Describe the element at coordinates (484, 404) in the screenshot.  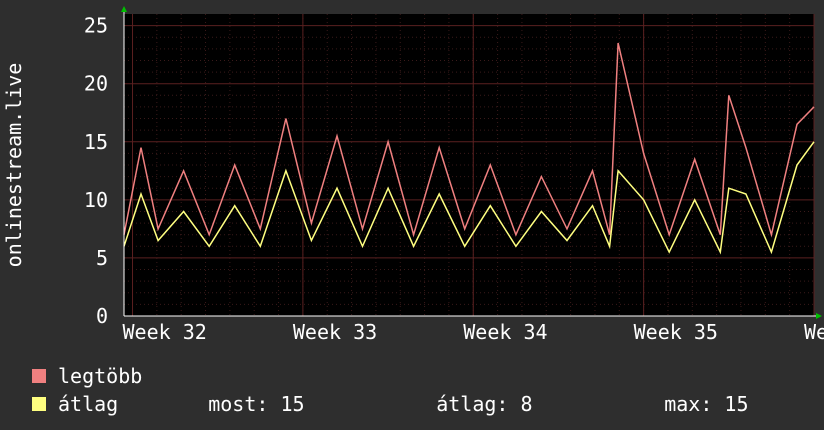
I see `stat-average: átlag: 8` at that location.